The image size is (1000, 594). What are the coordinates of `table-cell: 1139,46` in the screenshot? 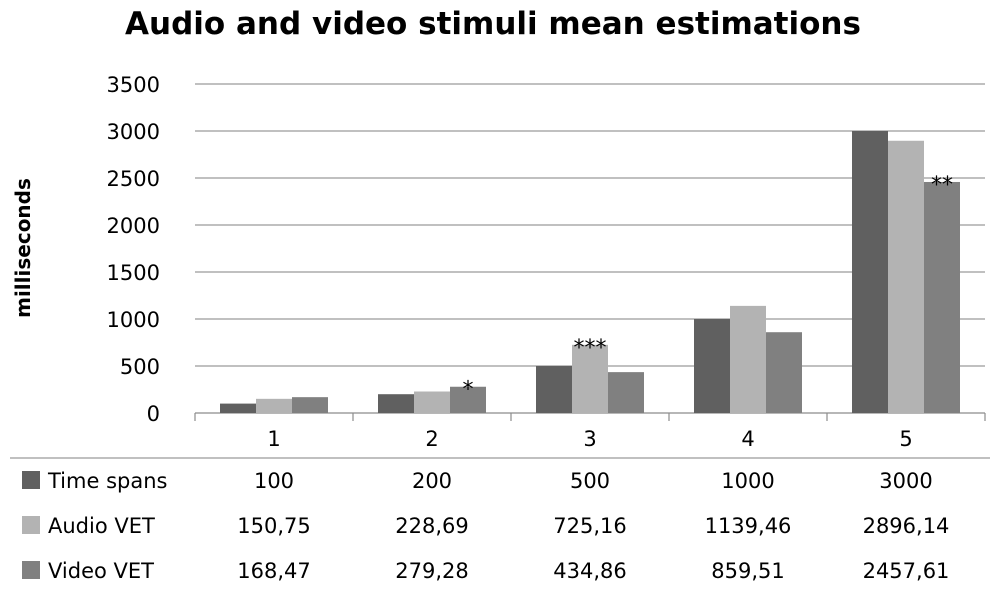 It's located at (748, 526).